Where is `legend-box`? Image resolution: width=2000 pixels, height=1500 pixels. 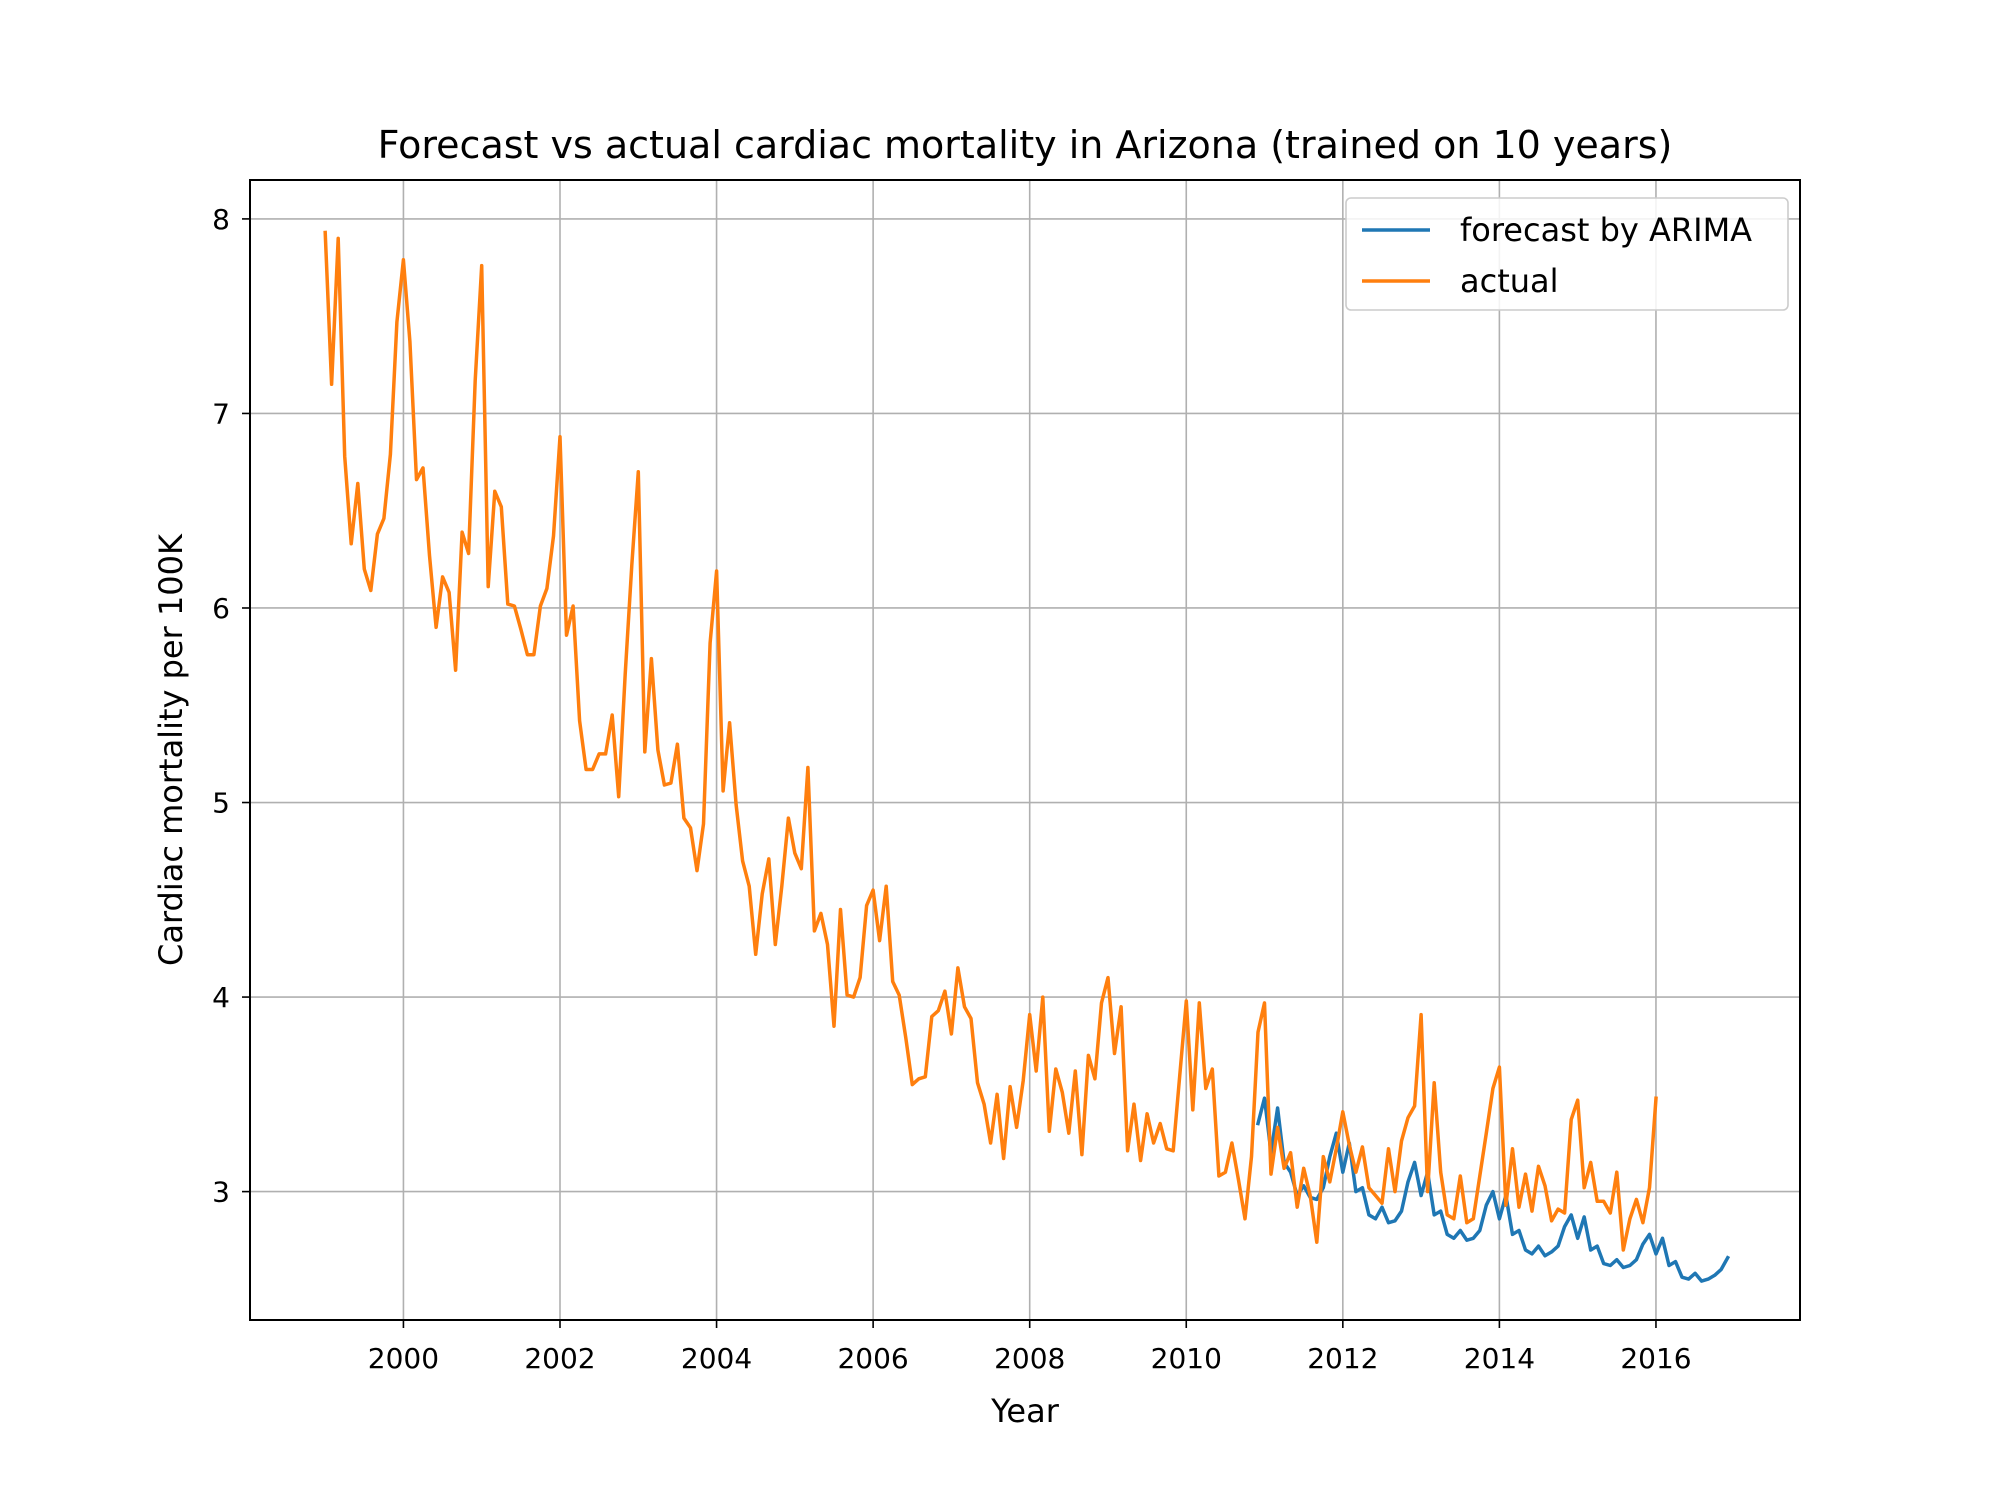
legend-box is located at coordinates (1567, 254).